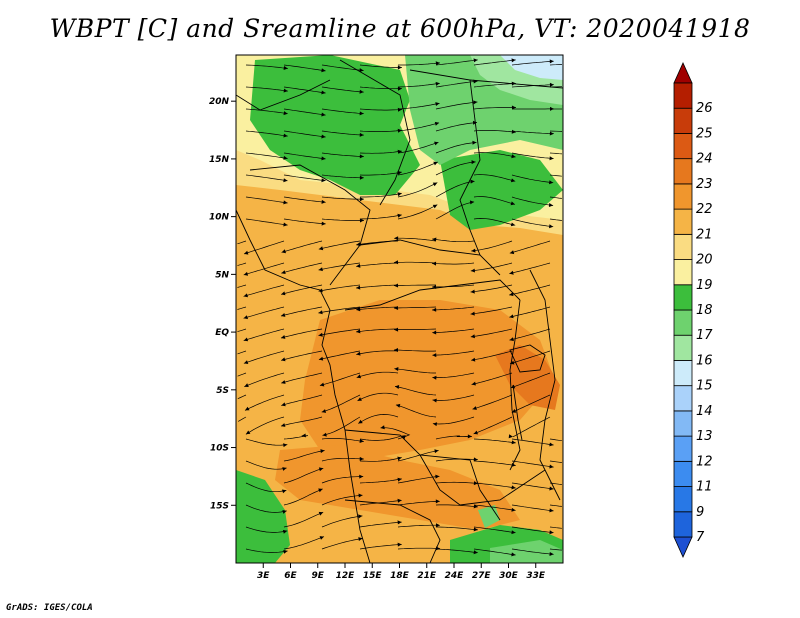  I want to click on lat-tick-label: 5S, so click(222, 391).